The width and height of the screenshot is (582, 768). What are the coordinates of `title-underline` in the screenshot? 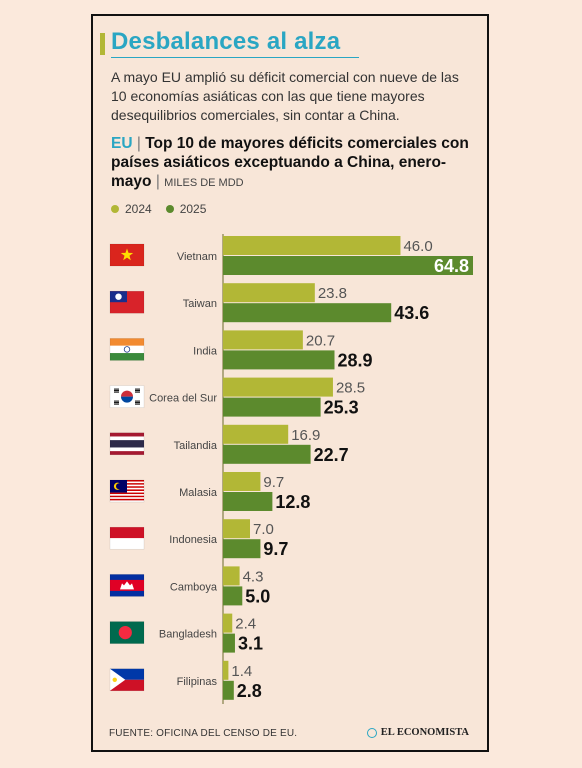 It's located at (235, 57).